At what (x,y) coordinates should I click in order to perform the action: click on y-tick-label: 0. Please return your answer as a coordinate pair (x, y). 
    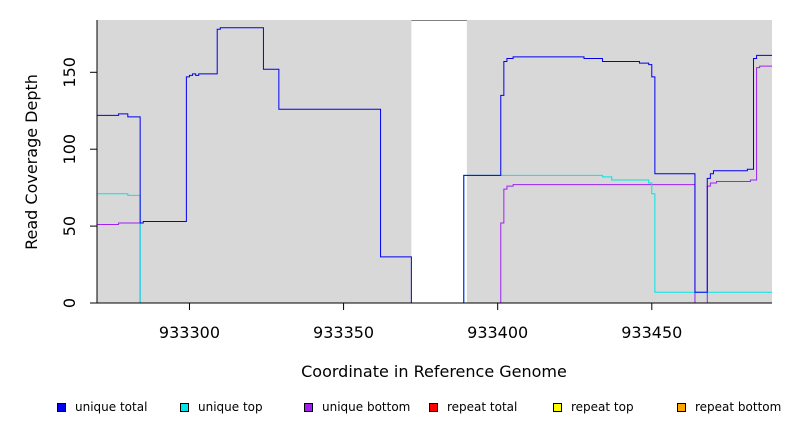
    Looking at the image, I should click on (69, 303).